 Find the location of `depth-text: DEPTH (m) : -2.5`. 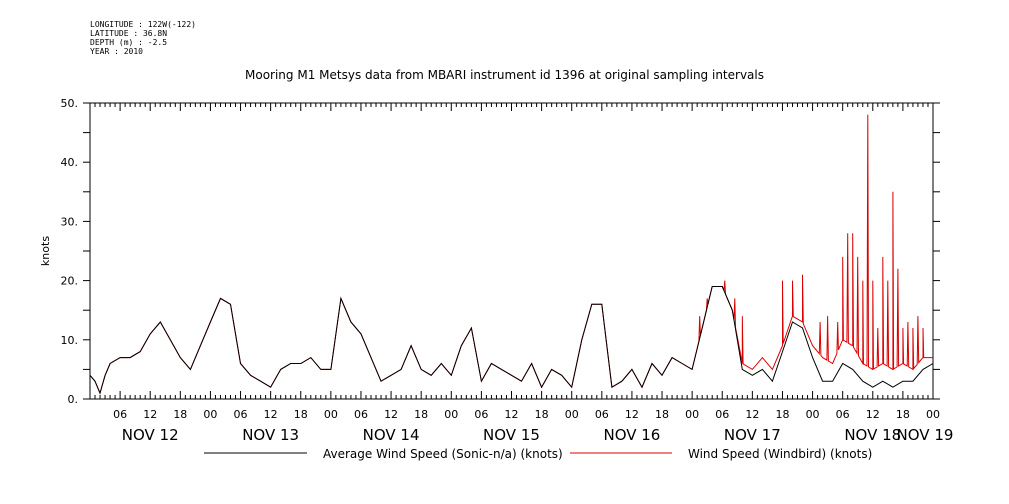

depth-text: DEPTH (m) : -2.5 is located at coordinates (129, 42).